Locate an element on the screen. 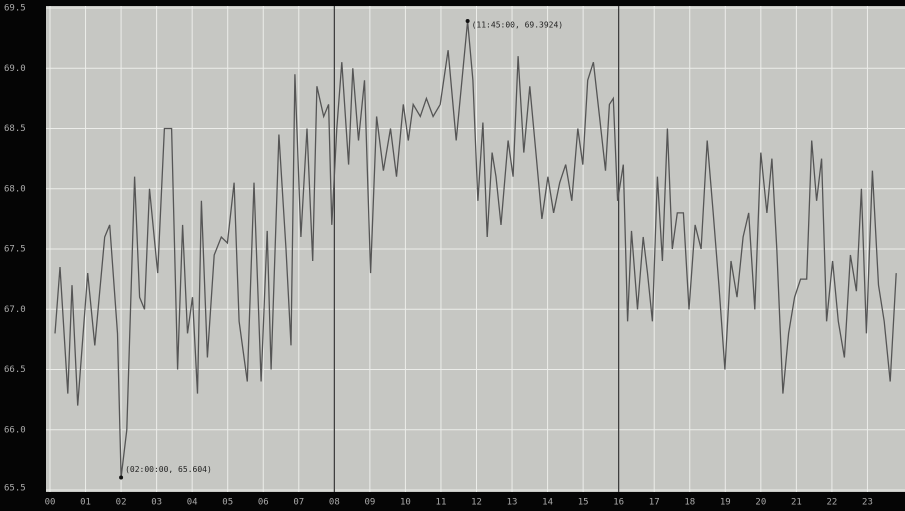 The image size is (905, 511). y-tick-label: 67.5 is located at coordinates (15, 250).